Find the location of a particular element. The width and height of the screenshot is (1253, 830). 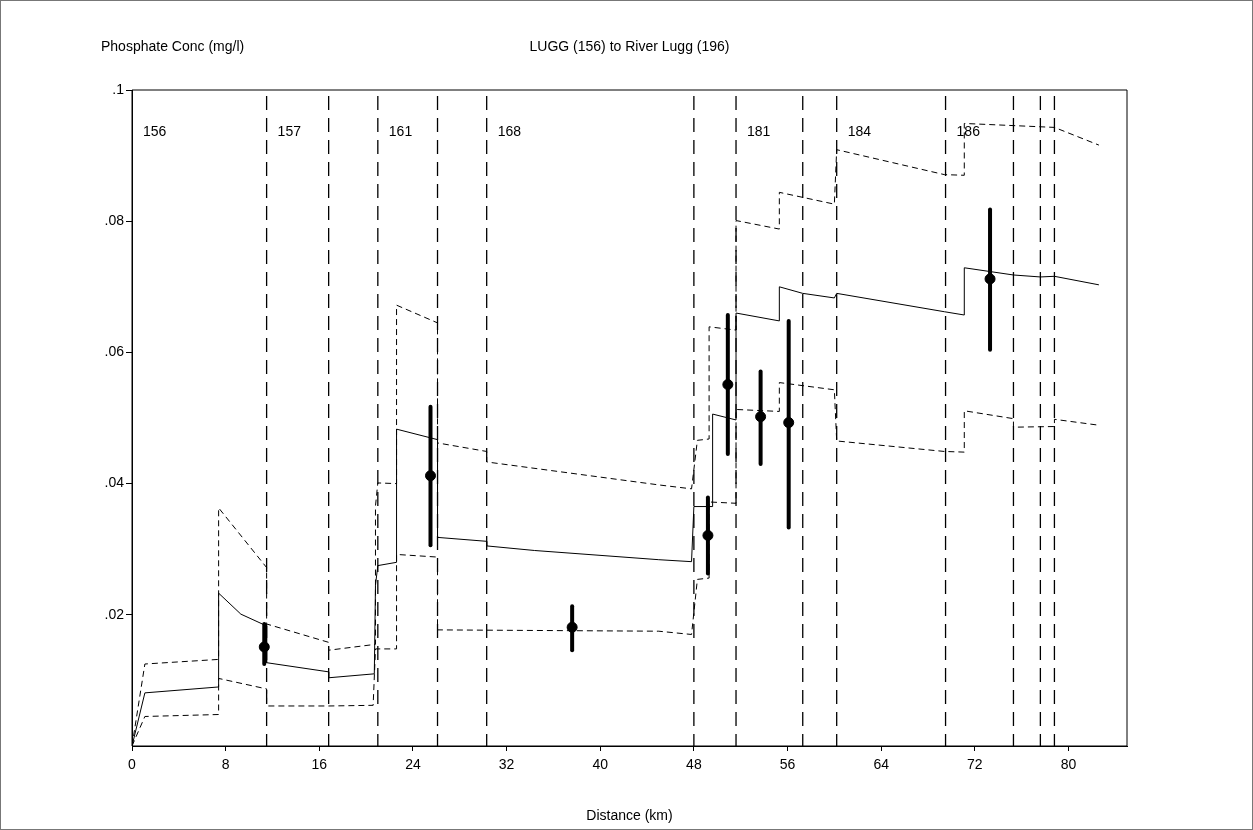

y-tick-label: .06 is located at coordinates (114, 351).